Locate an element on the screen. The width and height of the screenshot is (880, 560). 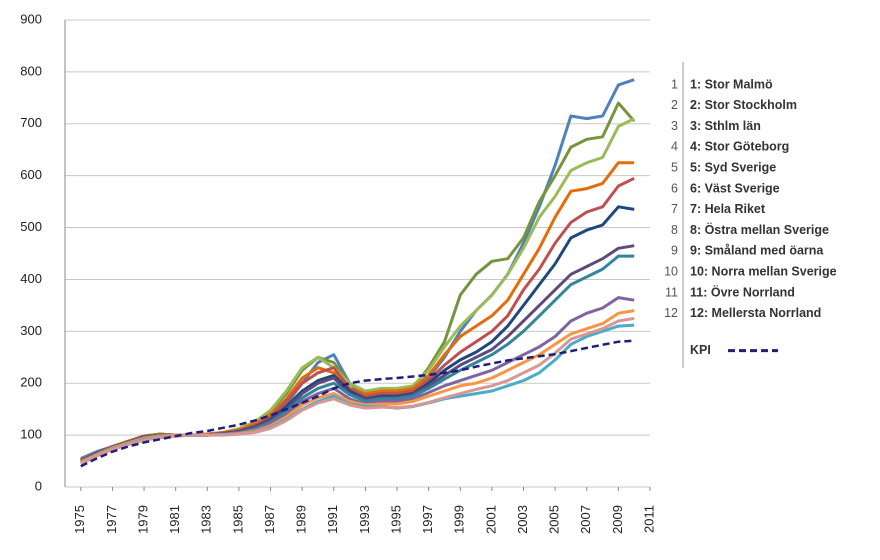
x-tick-label: 2011 is located at coordinates (648, 519).